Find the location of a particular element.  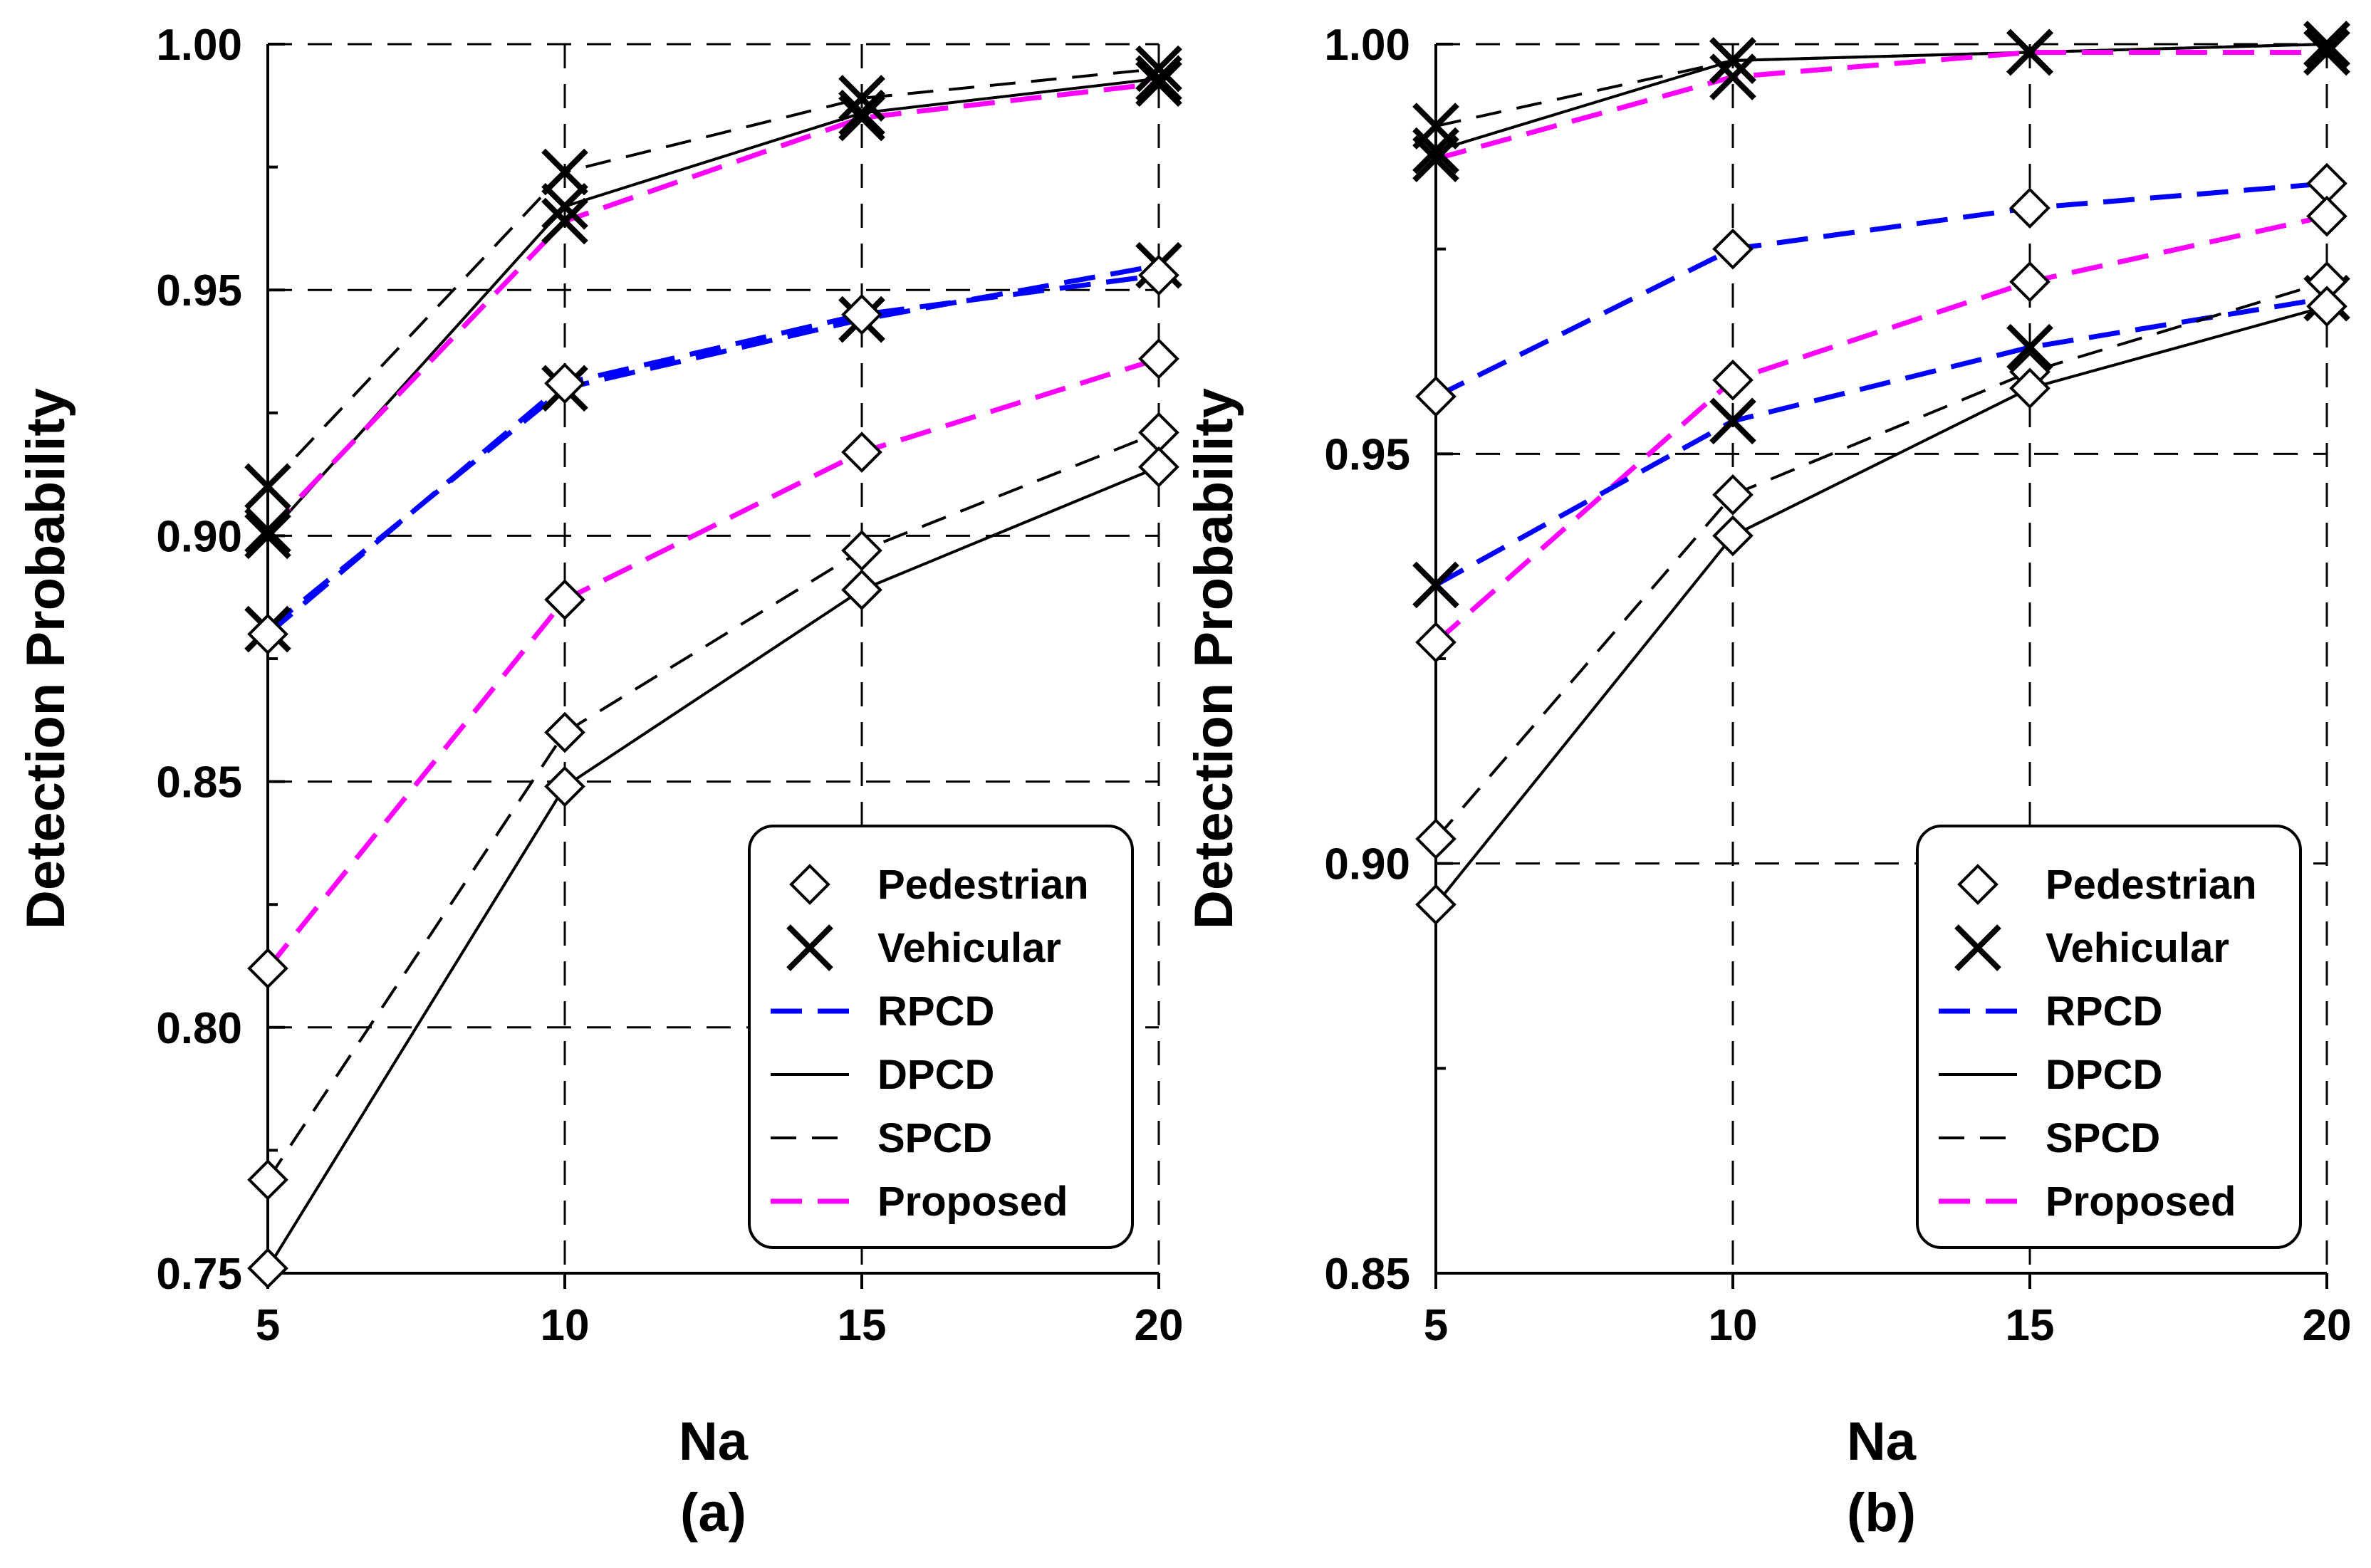

series-line-pedestrian-proposed is located at coordinates (1881, 429).